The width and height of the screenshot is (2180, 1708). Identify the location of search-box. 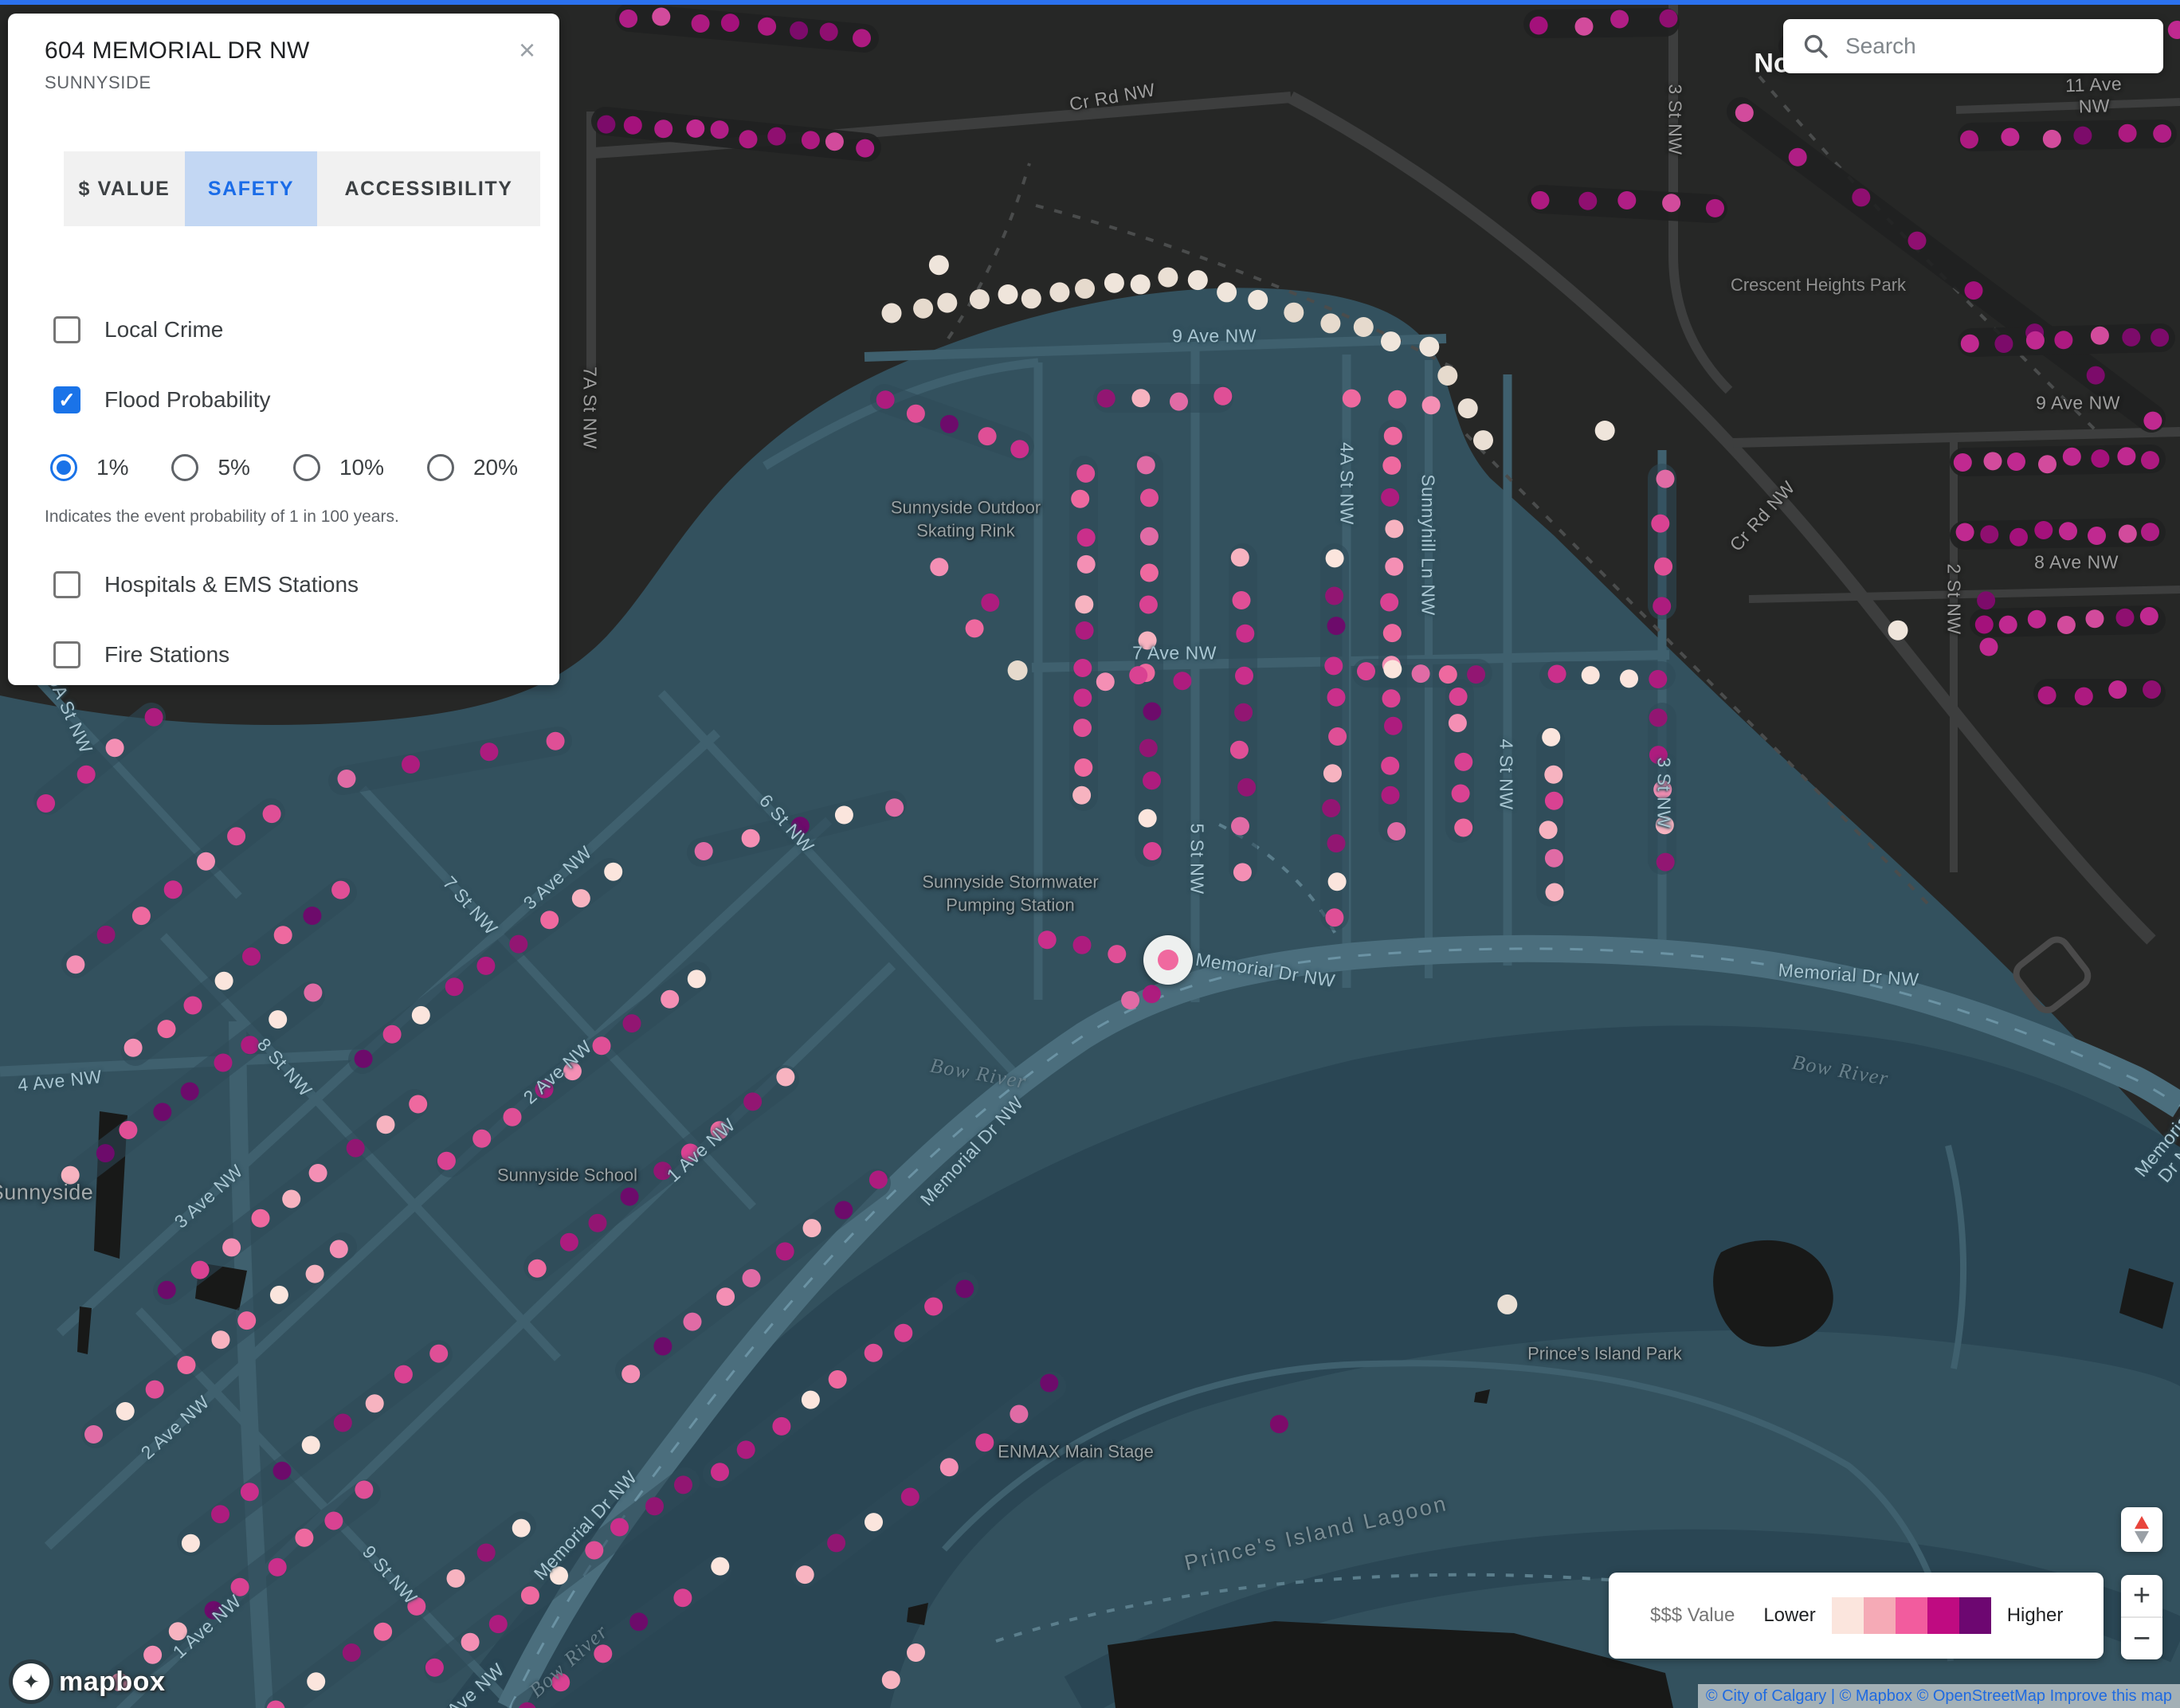
(1973, 46).